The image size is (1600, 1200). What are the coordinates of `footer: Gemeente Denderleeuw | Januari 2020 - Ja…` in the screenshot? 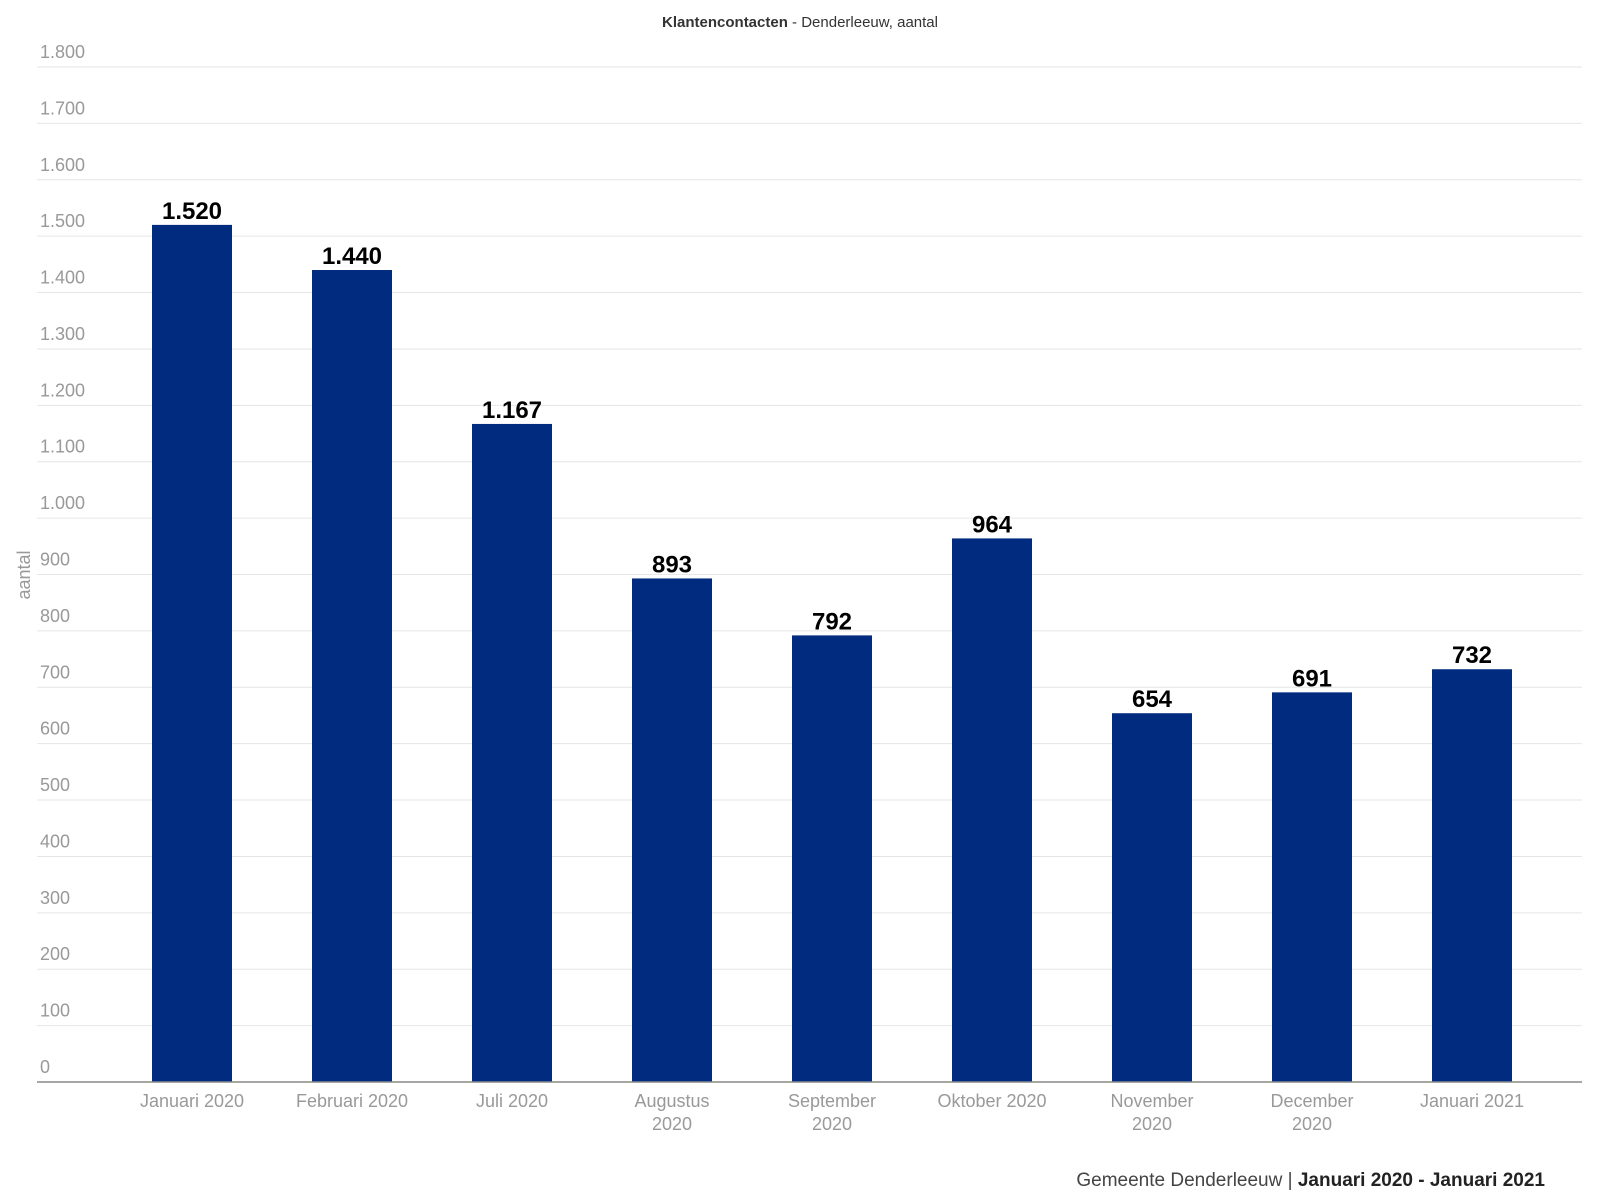 It's located at (1310, 1181).